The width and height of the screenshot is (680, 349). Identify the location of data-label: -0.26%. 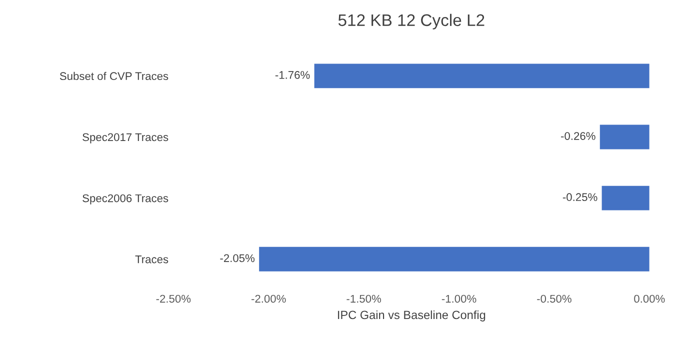
(578, 136).